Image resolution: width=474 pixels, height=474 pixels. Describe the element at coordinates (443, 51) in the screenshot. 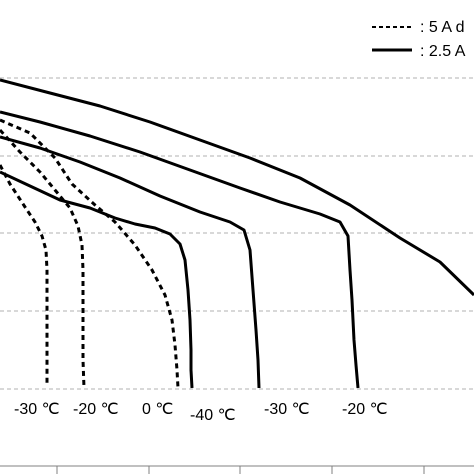

I see `legend-solid-label: : 2.5 A` at that location.